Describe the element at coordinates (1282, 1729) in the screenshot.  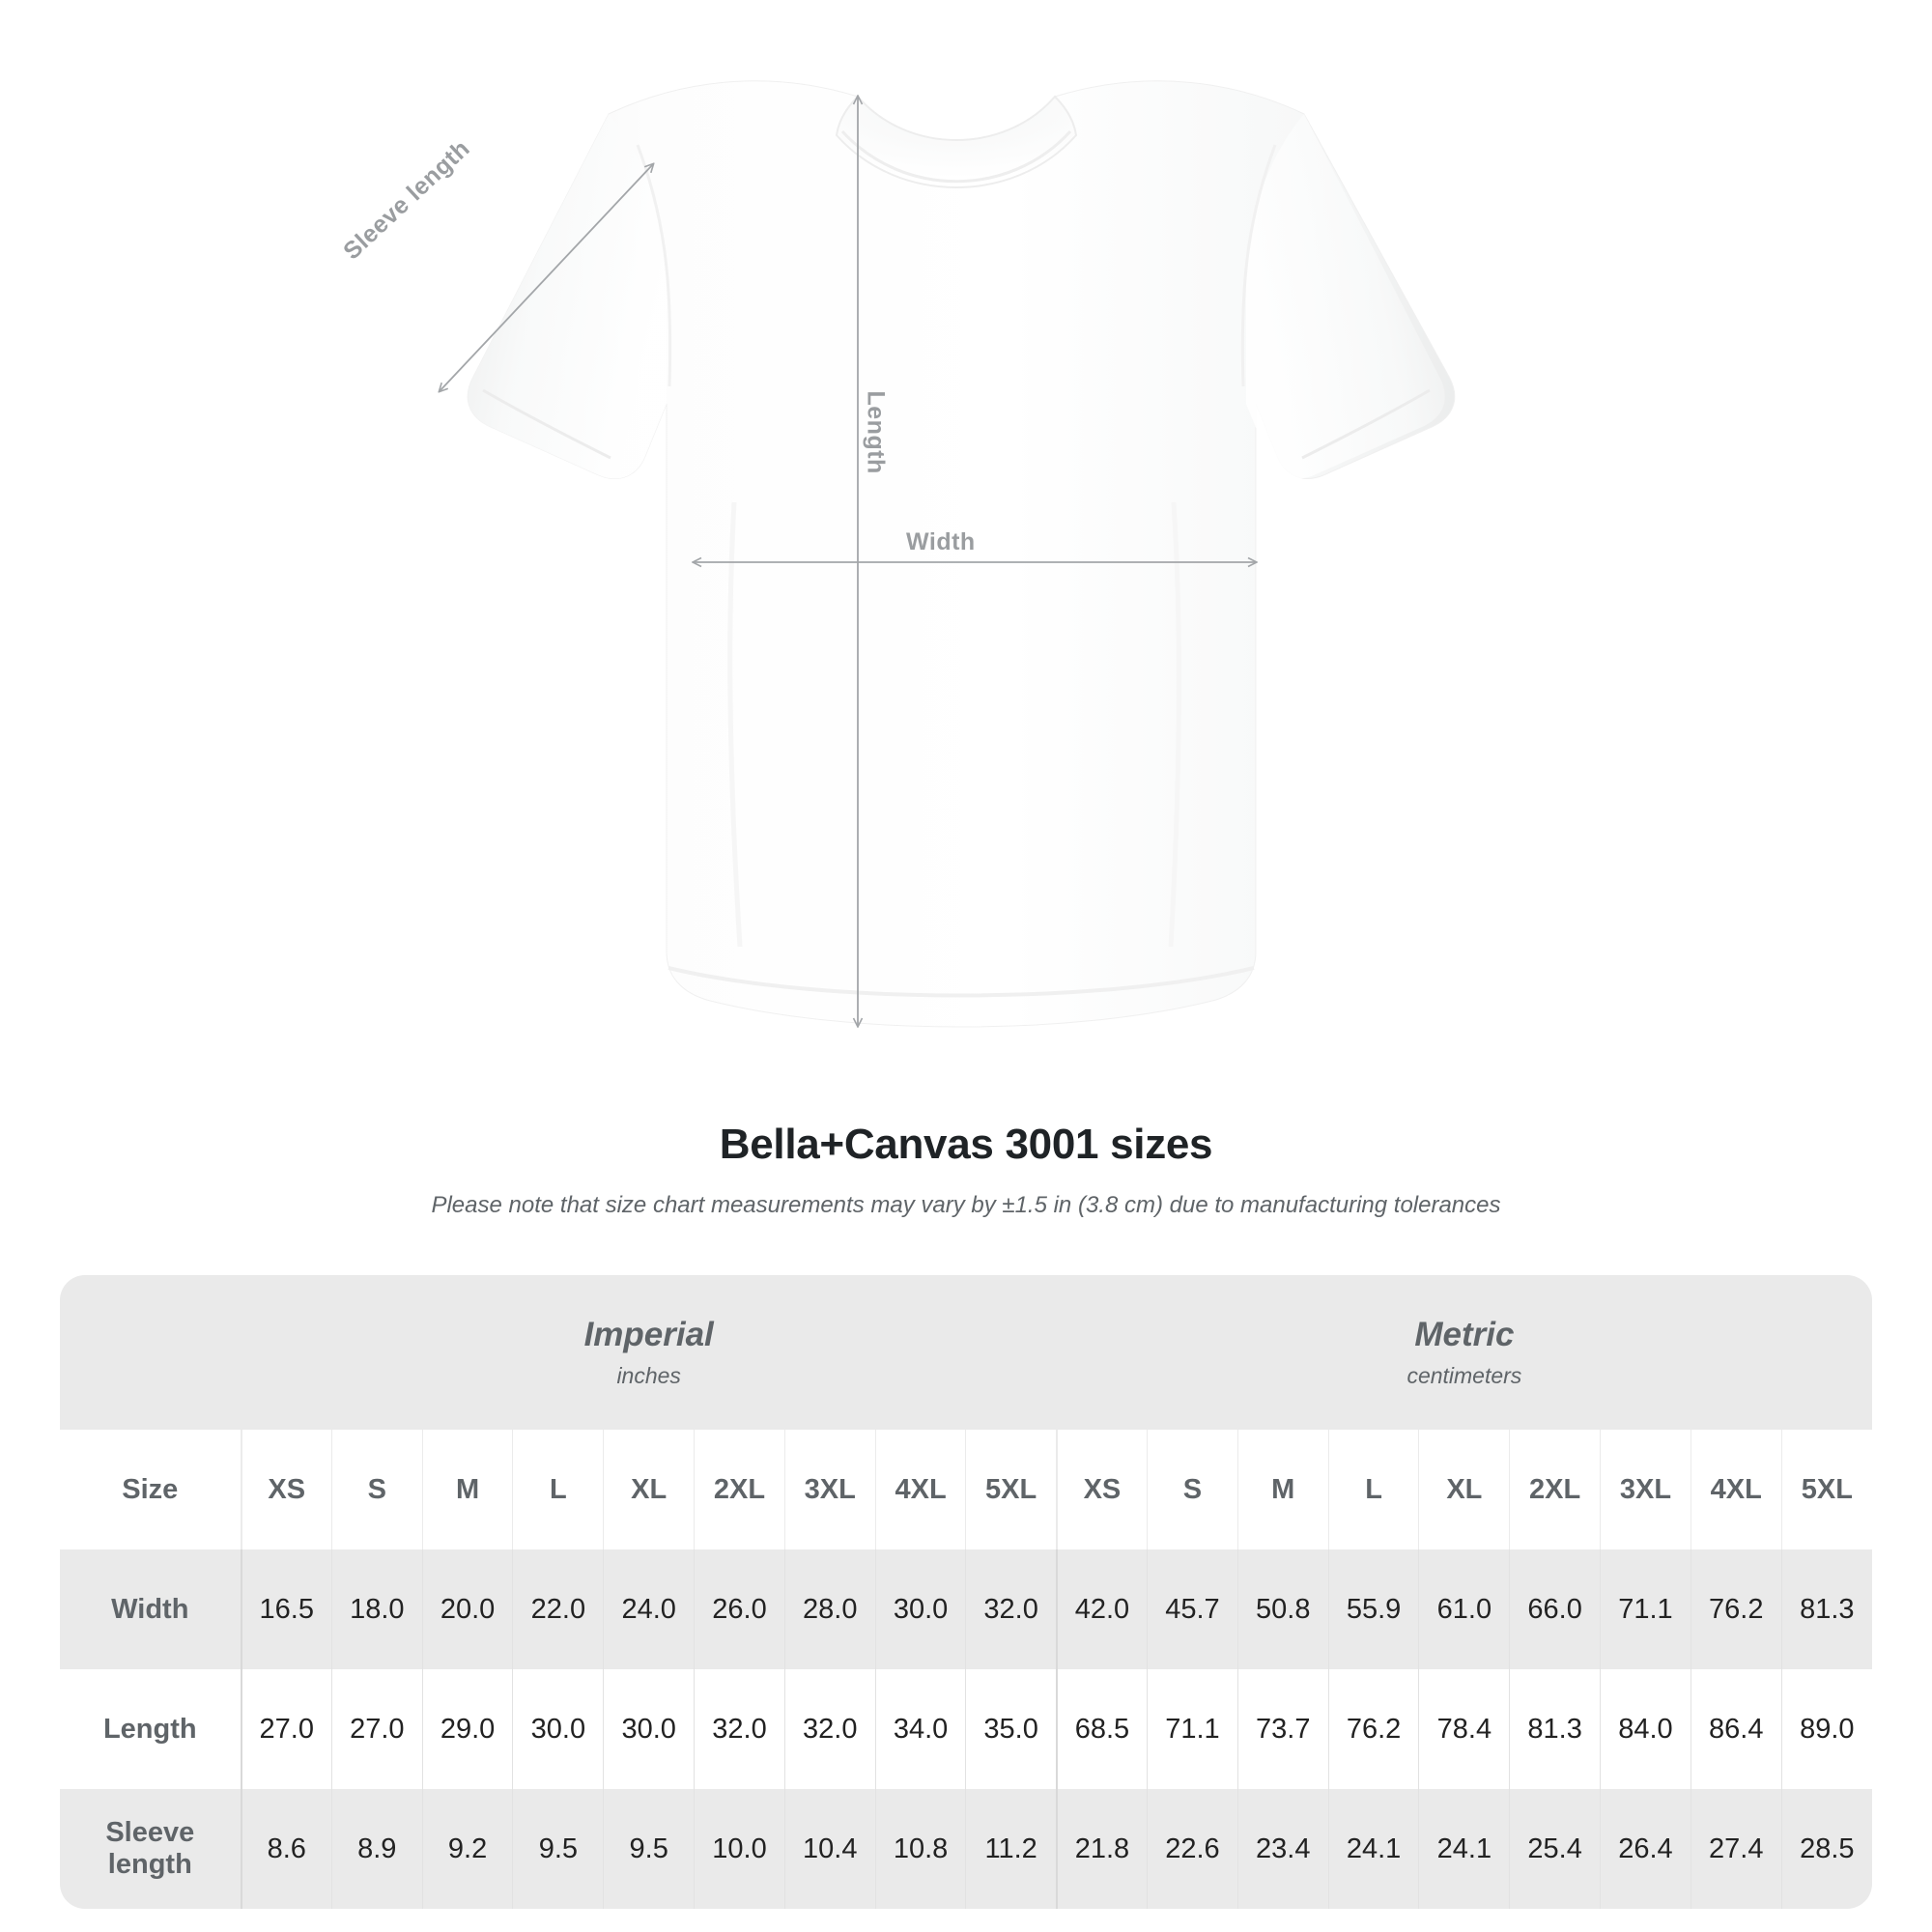
I see `measurement-cell: 73.7` at that location.